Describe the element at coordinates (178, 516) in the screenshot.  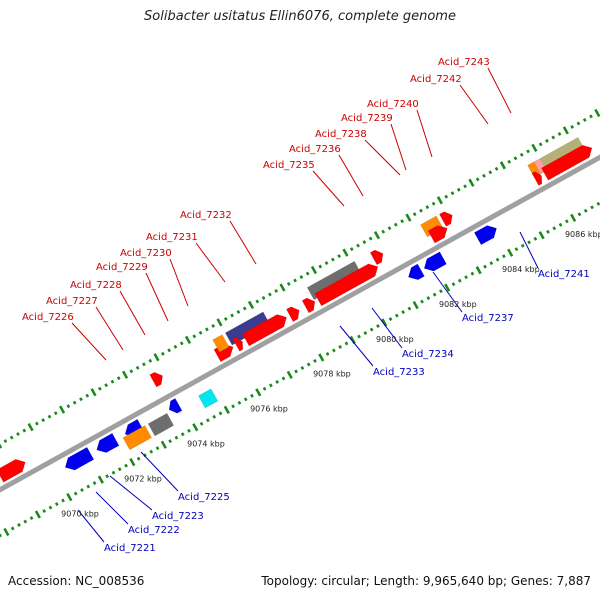
I see `gene-label: Acid_7223` at that location.